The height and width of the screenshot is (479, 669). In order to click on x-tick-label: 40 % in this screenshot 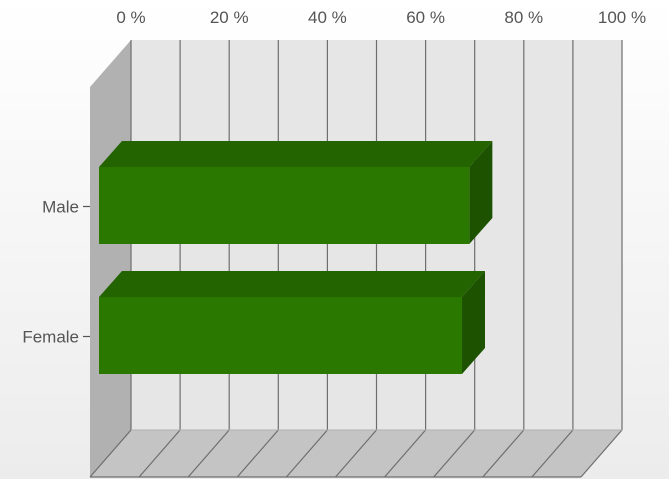, I will do `click(327, 17)`.